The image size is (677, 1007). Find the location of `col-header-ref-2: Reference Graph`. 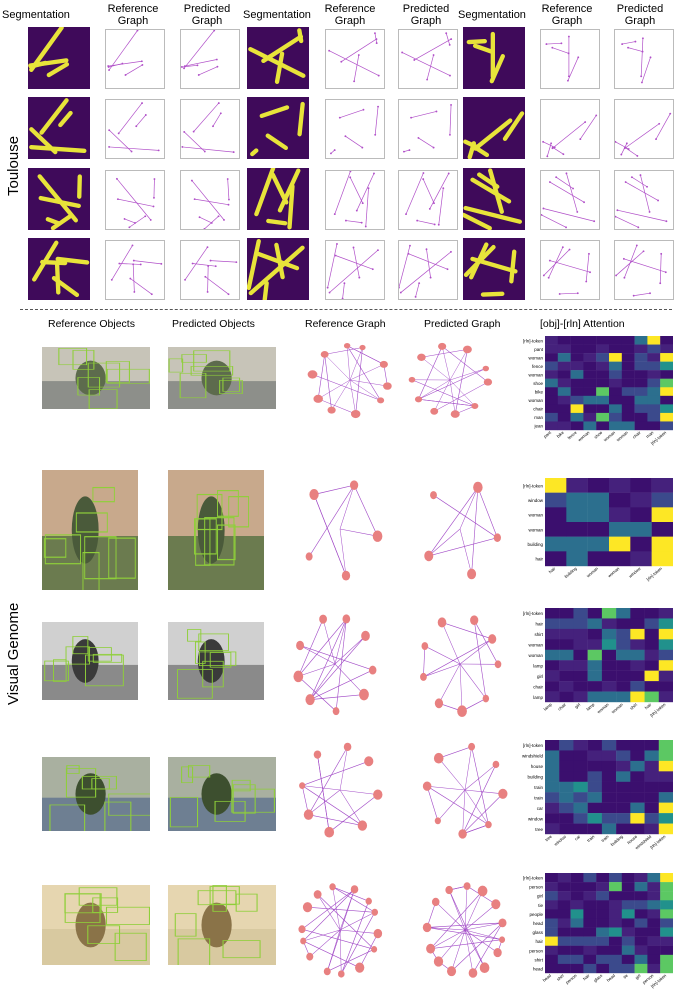

col-header-ref-2: Reference Graph is located at coordinates (350, 15).